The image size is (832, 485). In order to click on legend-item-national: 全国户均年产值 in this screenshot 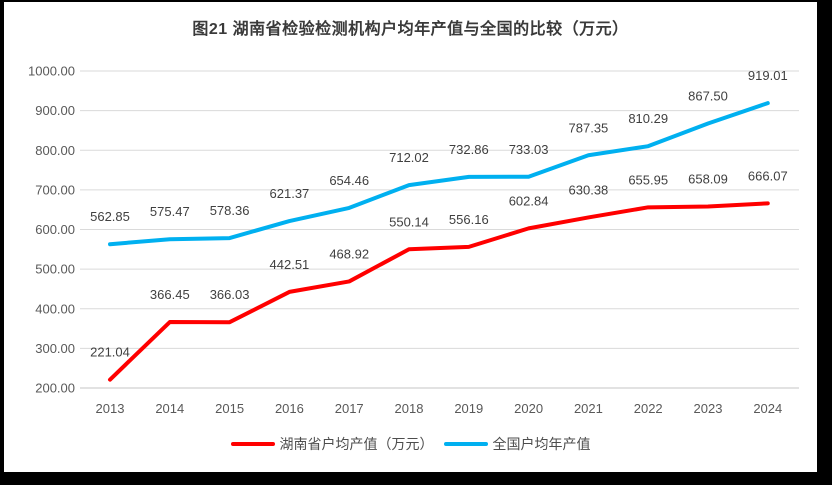, I will do `click(517, 444)`.